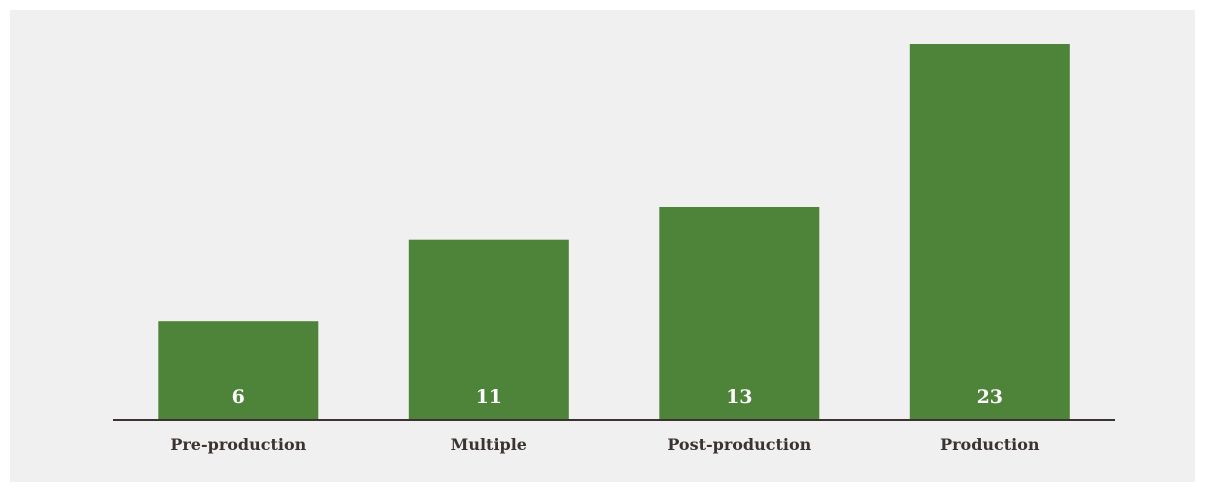 This screenshot has height=492, width=1205. Describe the element at coordinates (488, 329) in the screenshot. I see `bar-multiple` at that location.